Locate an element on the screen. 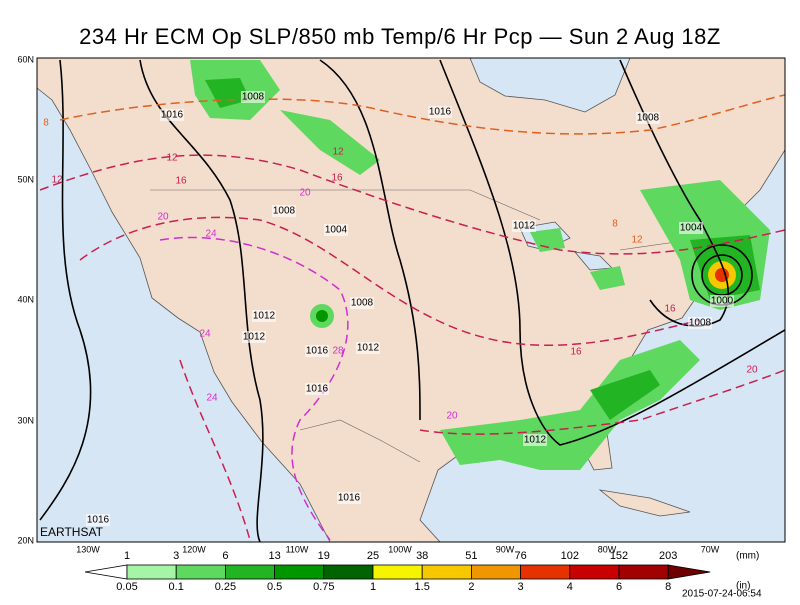  credit: EARTHSAT is located at coordinates (72, 532).